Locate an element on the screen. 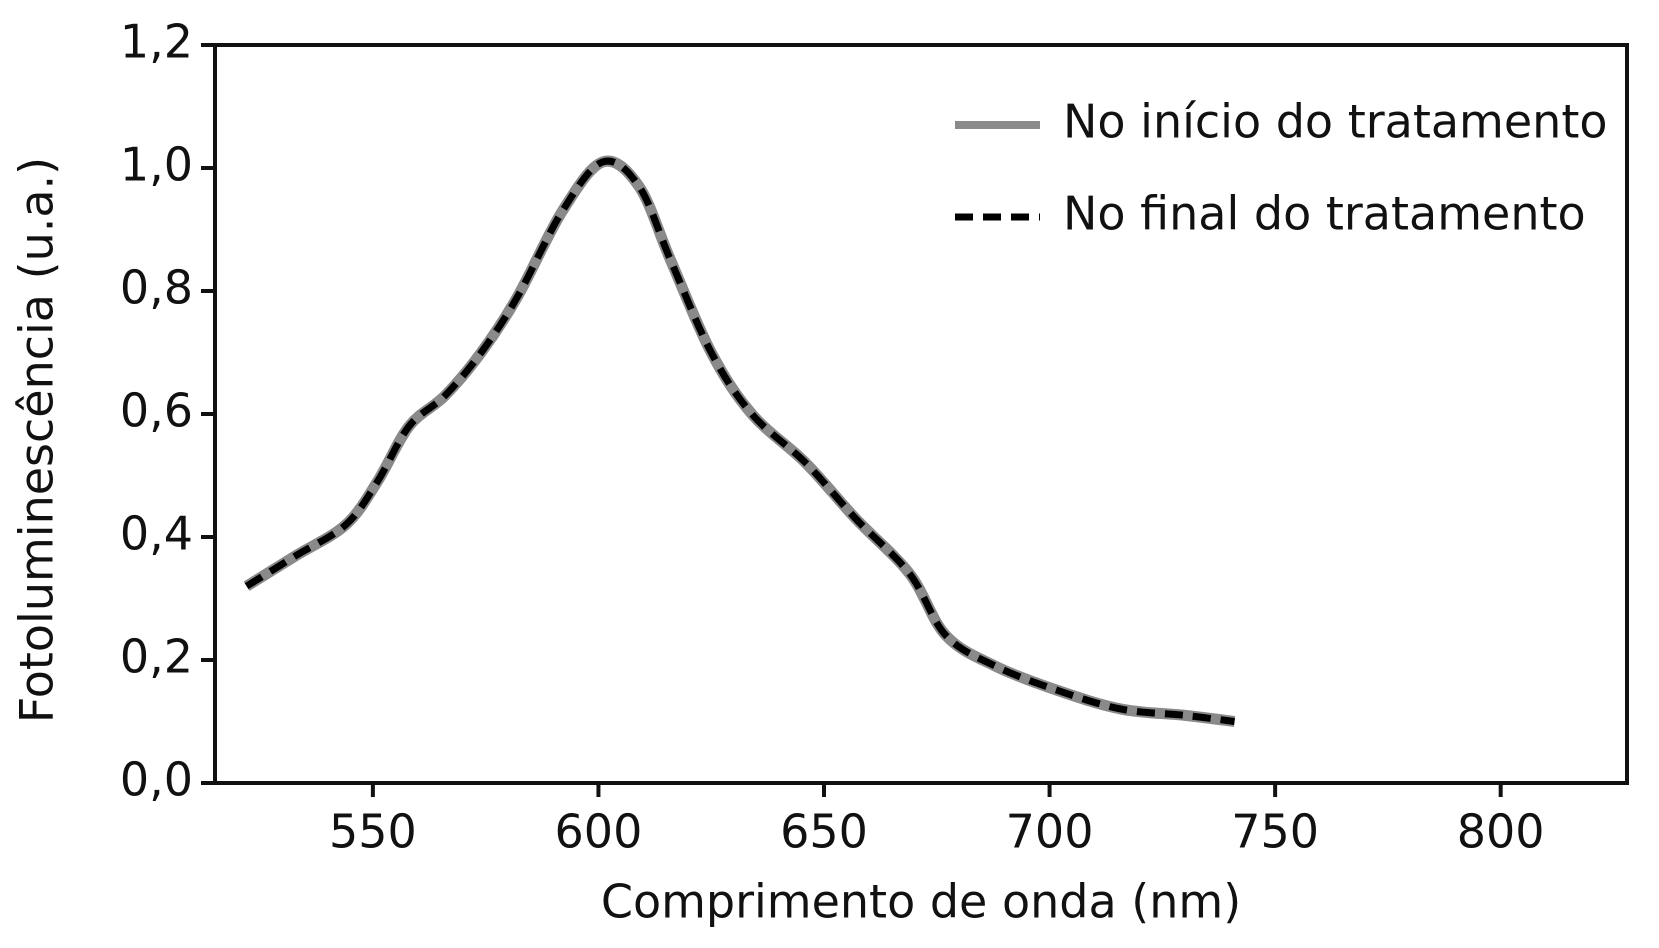 The width and height of the screenshot is (1659, 948). y-tick-label: 0,4 is located at coordinates (156, 534).